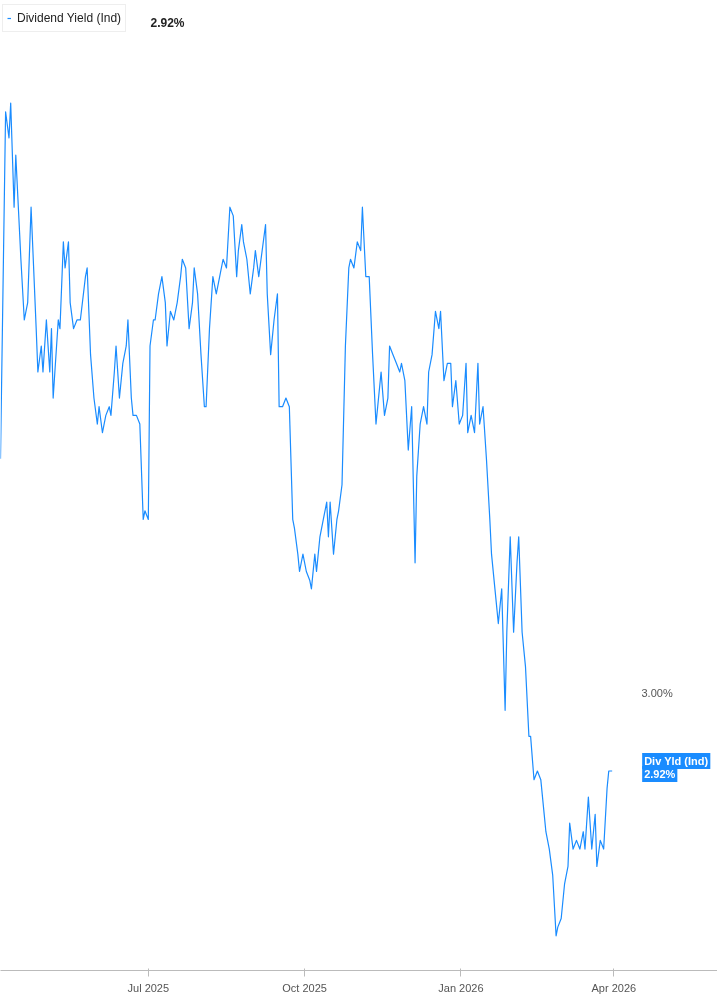  I want to click on annotation: 2.92%, so click(660, 774).